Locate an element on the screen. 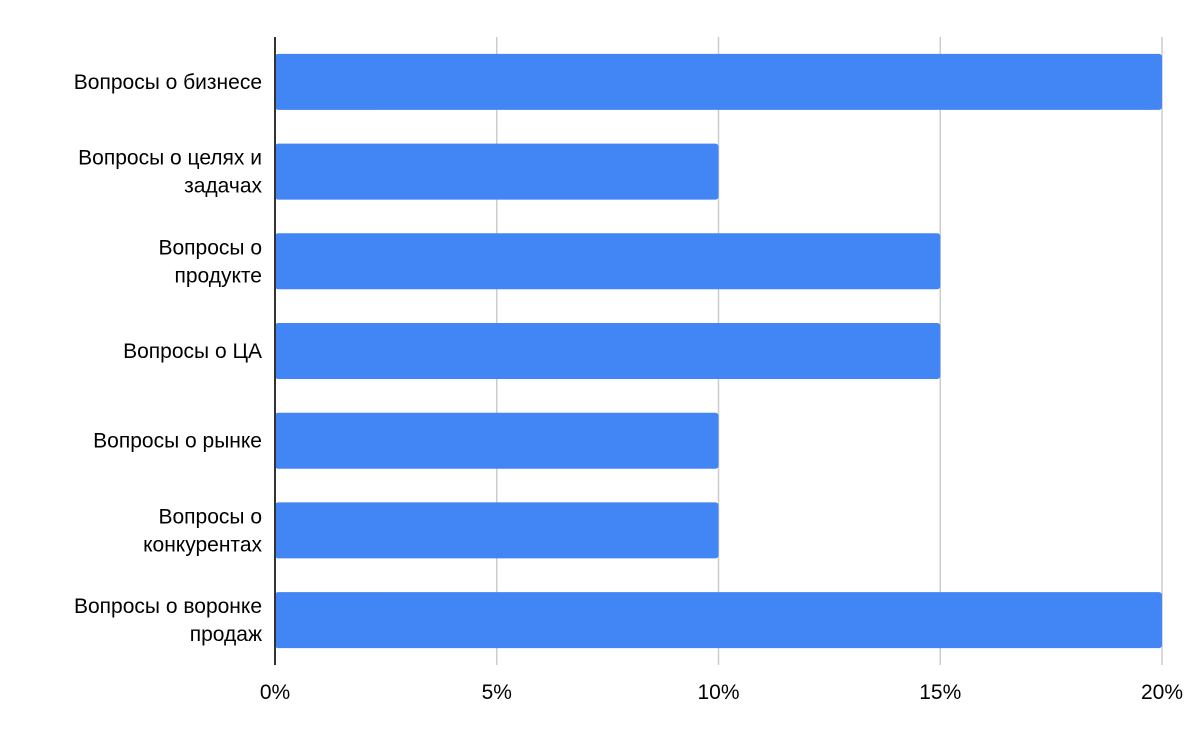 Image resolution: width=1200 pixels, height=742 pixels. category-label-line: Вопросы о бизнесе is located at coordinates (168, 82).